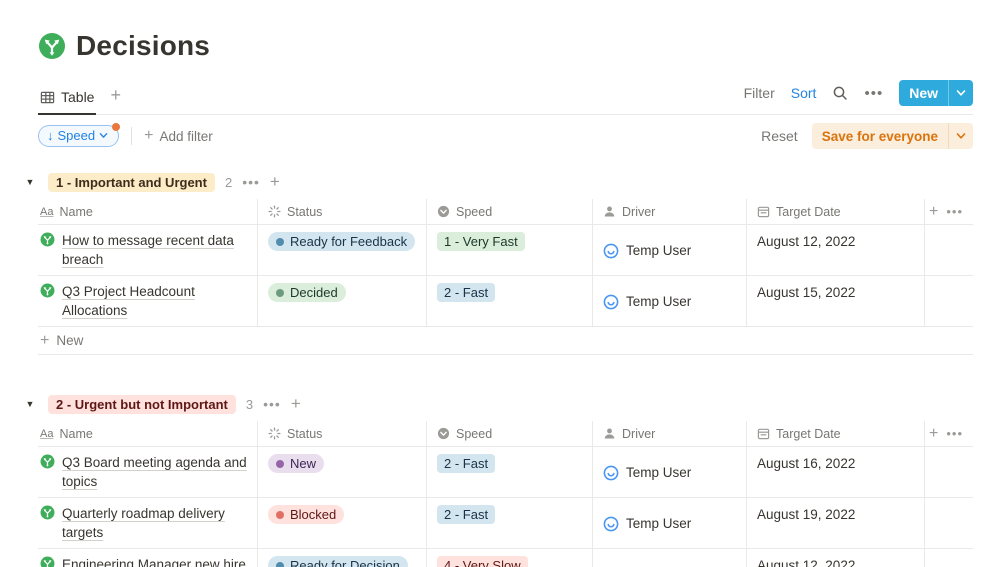 The height and width of the screenshot is (567, 1005). What do you see at coordinates (961, 93) in the screenshot?
I see `new-dropdown-button` at bounding box center [961, 93].